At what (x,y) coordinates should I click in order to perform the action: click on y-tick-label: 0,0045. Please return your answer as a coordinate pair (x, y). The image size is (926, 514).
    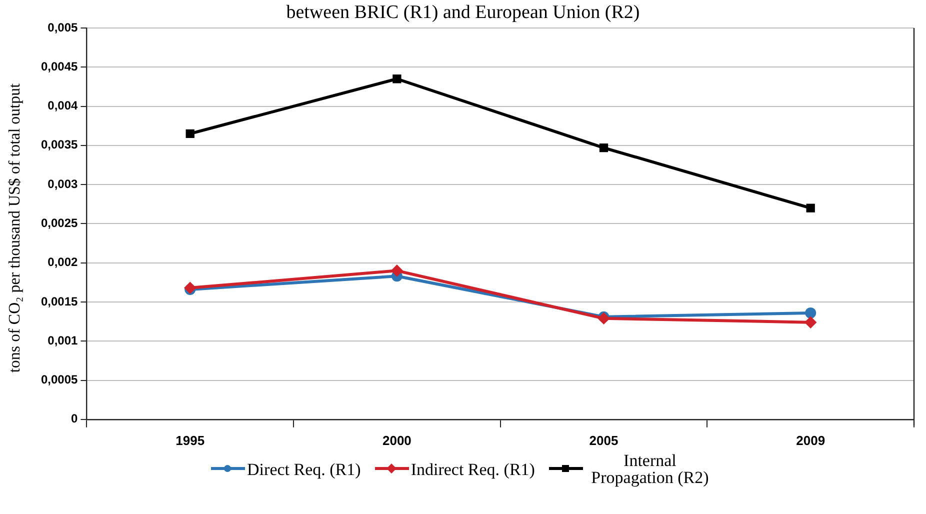
    Looking at the image, I should click on (59, 66).